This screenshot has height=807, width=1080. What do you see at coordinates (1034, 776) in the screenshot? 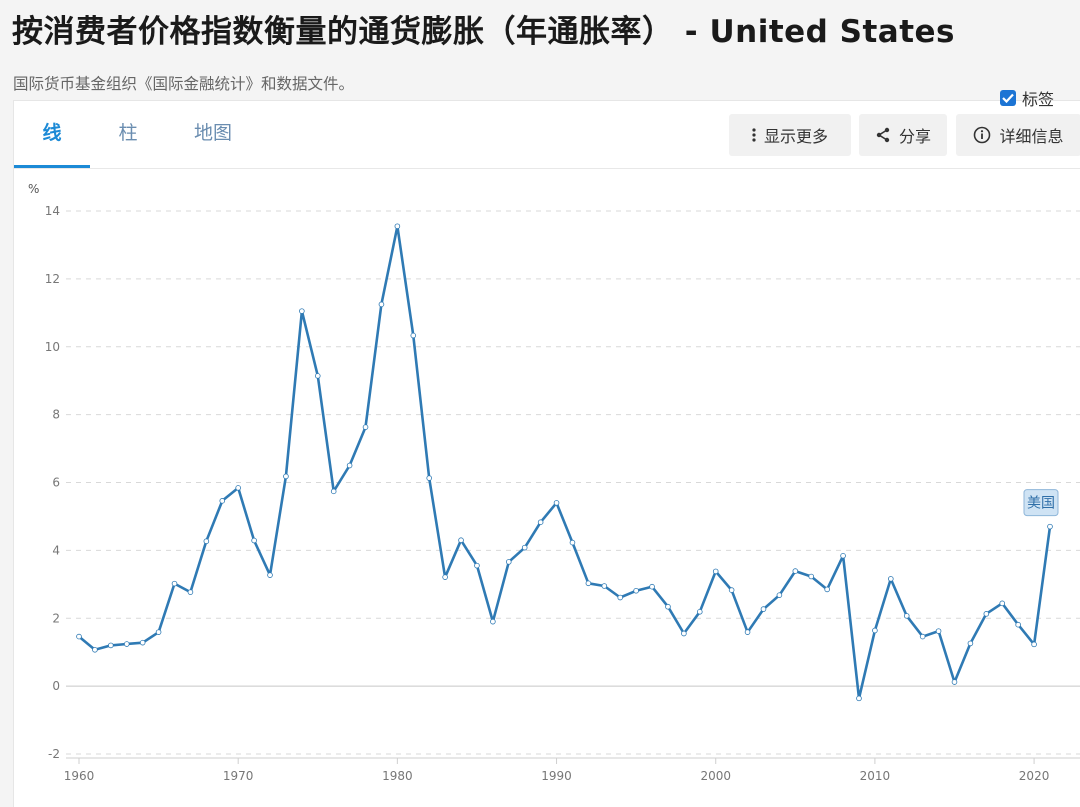
I see `x-tick-label: 2020` at bounding box center [1034, 776].